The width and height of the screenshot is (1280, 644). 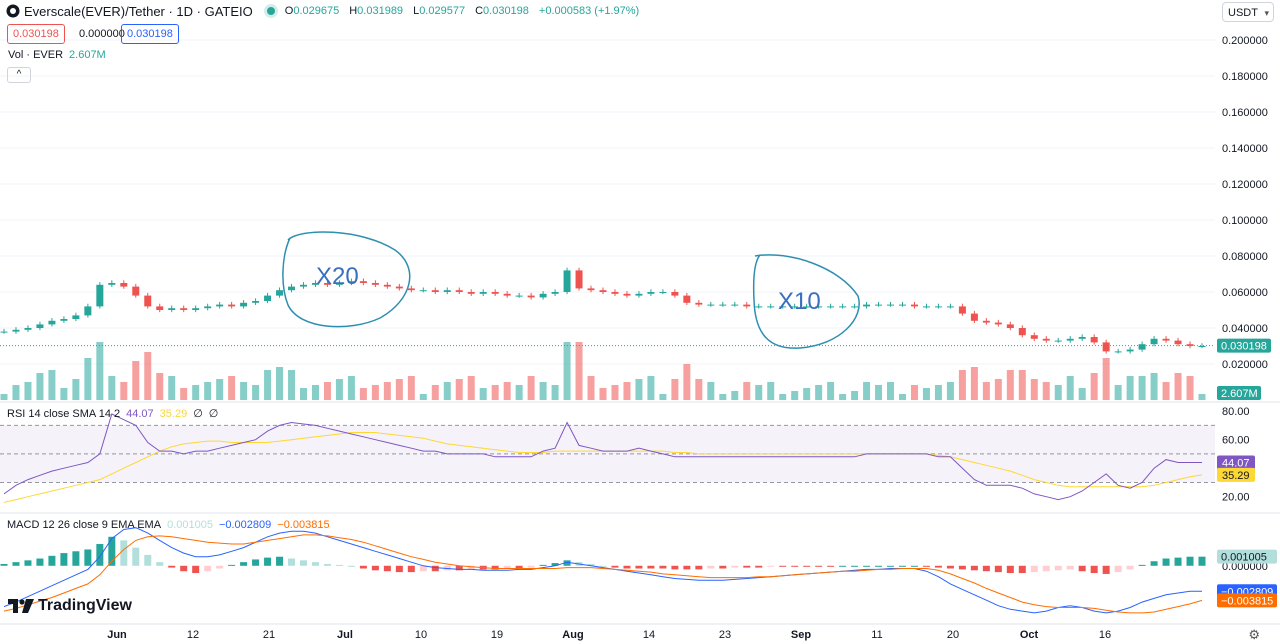 What do you see at coordinates (1245, 149) in the screenshot?
I see `price-axis-tick: 0.140000` at bounding box center [1245, 149].